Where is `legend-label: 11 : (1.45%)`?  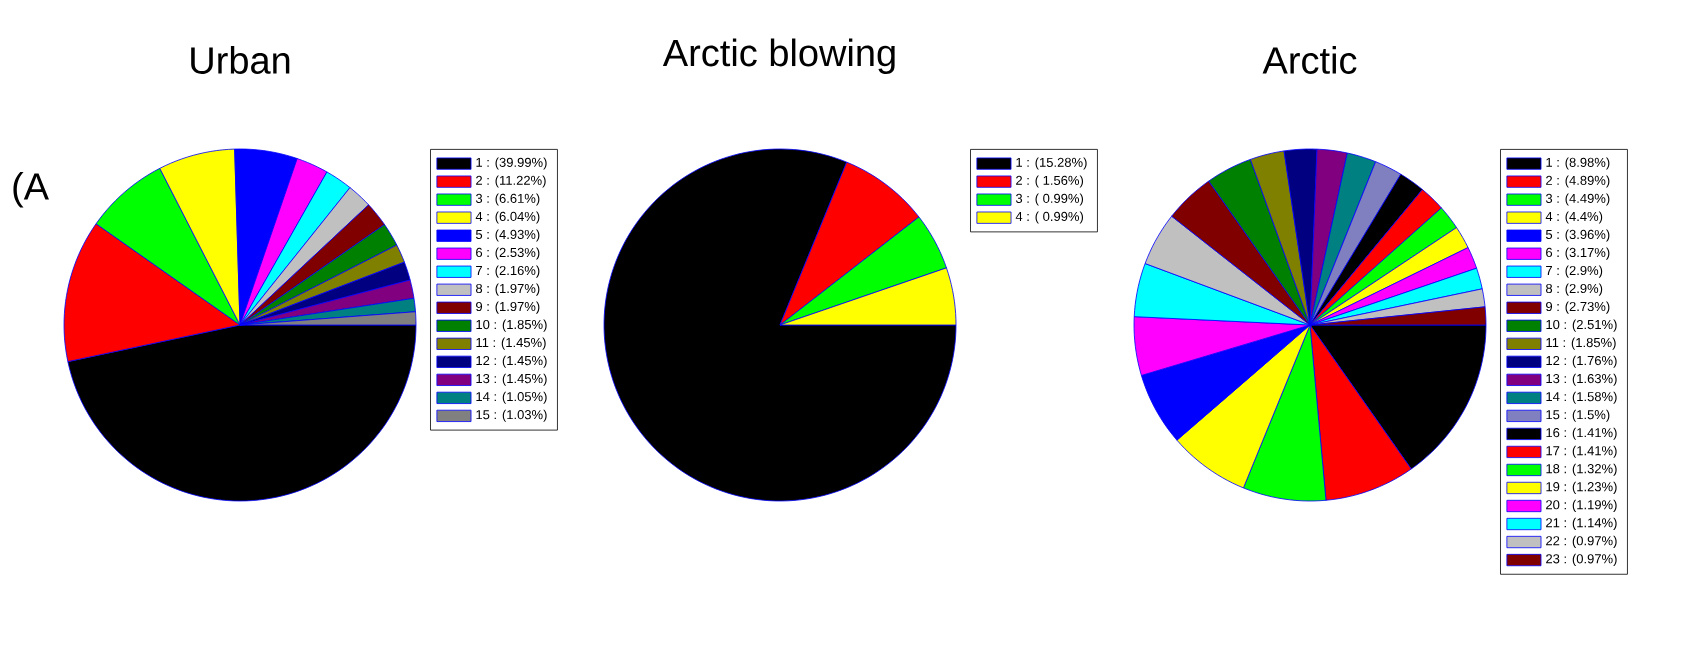 legend-label: 11 : (1.45%) is located at coordinates (511, 343).